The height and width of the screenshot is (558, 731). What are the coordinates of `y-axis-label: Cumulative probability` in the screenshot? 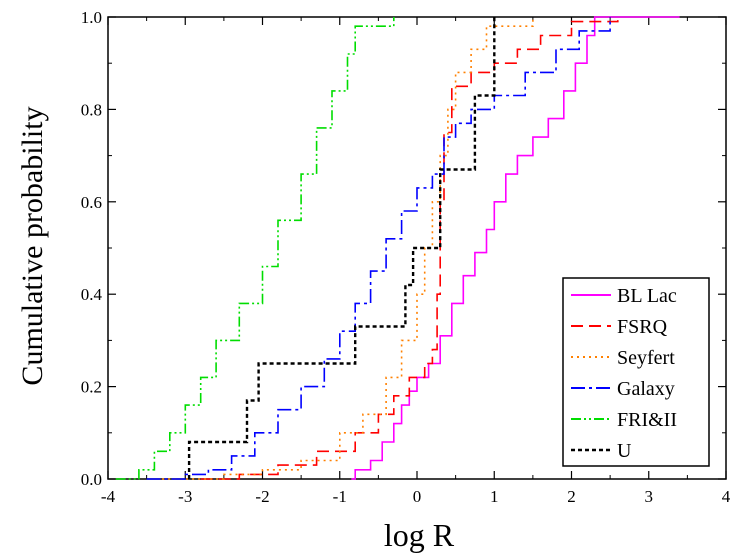 It's located at (32, 245).